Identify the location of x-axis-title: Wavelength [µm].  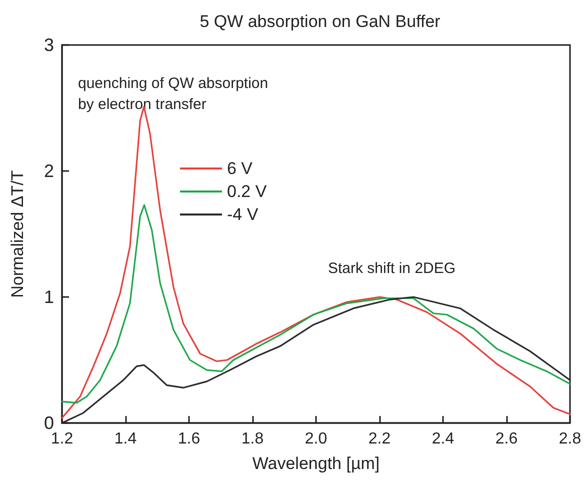
(316, 463).